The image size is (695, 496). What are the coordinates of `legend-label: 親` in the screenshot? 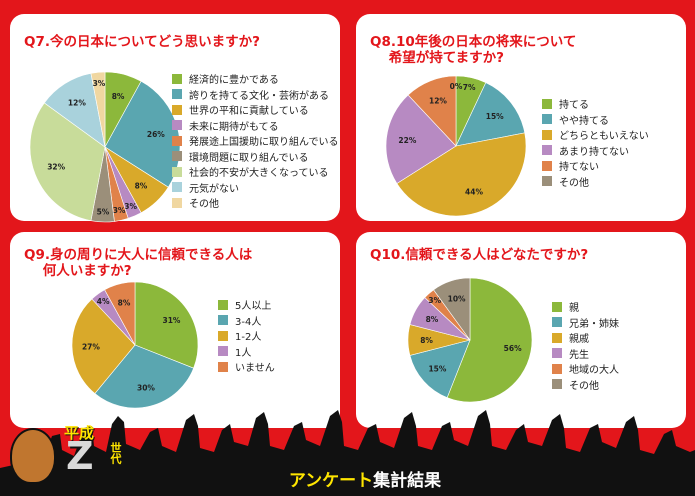 It's located at (574, 309).